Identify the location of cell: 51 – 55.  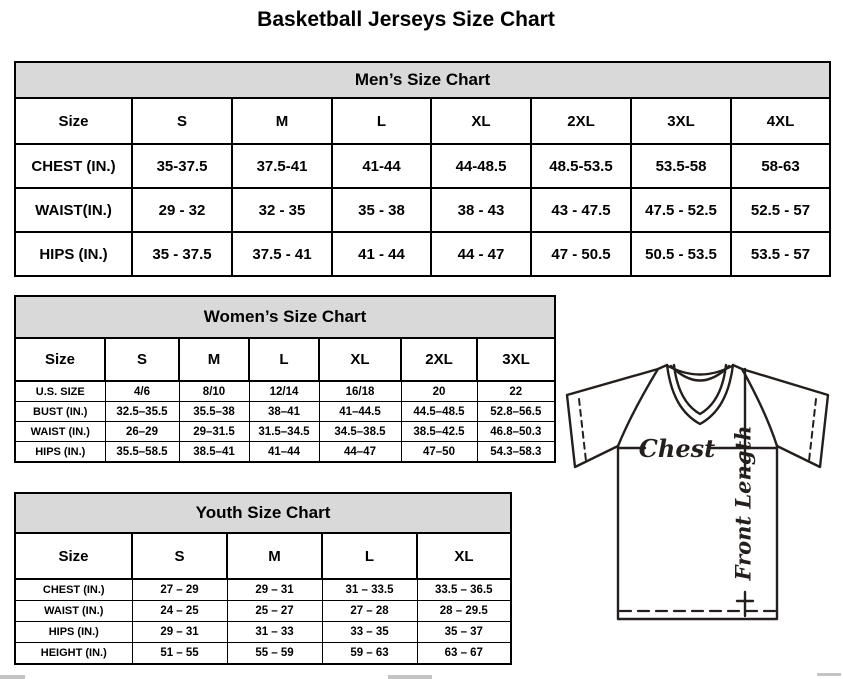
(179, 653).